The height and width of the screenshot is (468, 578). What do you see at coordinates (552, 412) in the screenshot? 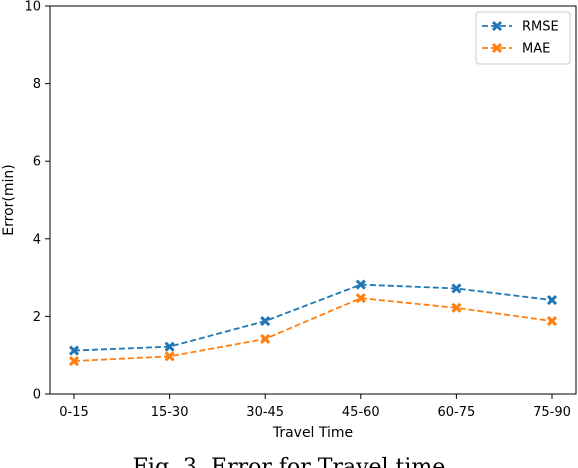
I see `x-tick-label: 75-90` at bounding box center [552, 412].